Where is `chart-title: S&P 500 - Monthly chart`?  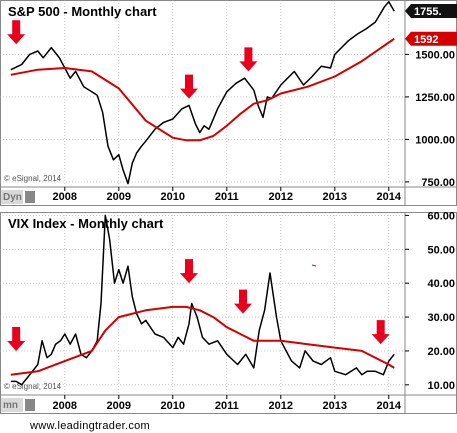
chart-title: S&P 500 - Monthly chart is located at coordinates (82, 11).